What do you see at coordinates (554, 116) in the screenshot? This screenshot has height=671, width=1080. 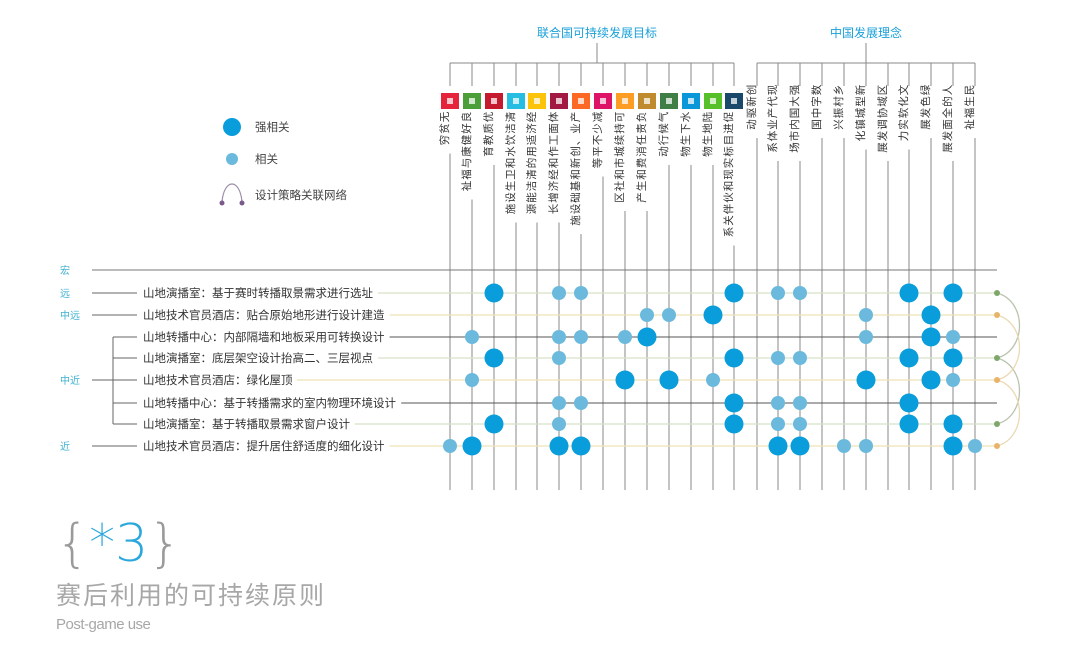 I see `svg-text: 体` at bounding box center [554, 116].